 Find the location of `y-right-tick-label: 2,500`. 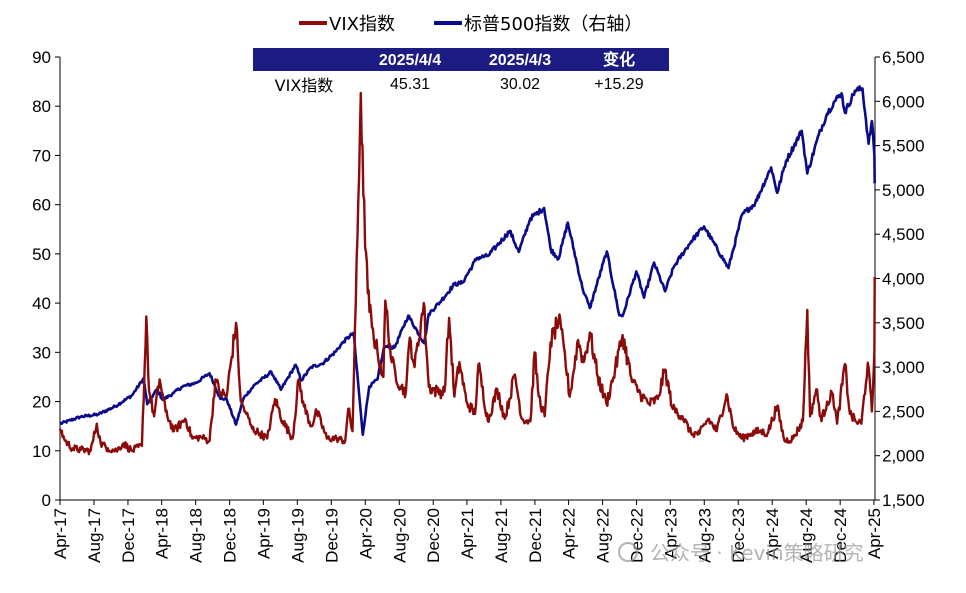

y-right-tick-label: 2,500 is located at coordinates (903, 411).